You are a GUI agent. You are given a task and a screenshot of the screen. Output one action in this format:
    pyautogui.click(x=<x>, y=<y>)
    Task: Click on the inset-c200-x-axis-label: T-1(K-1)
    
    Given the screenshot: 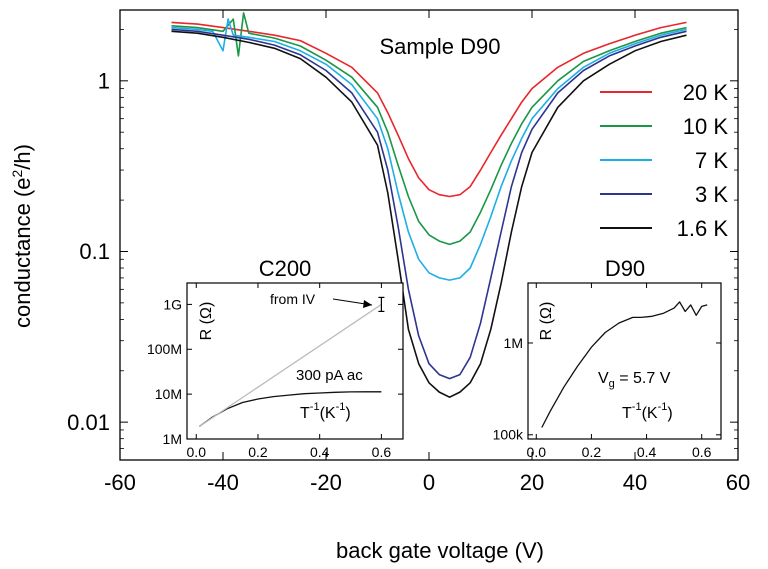 What is the action you would take?
    pyautogui.click(x=325, y=411)
    